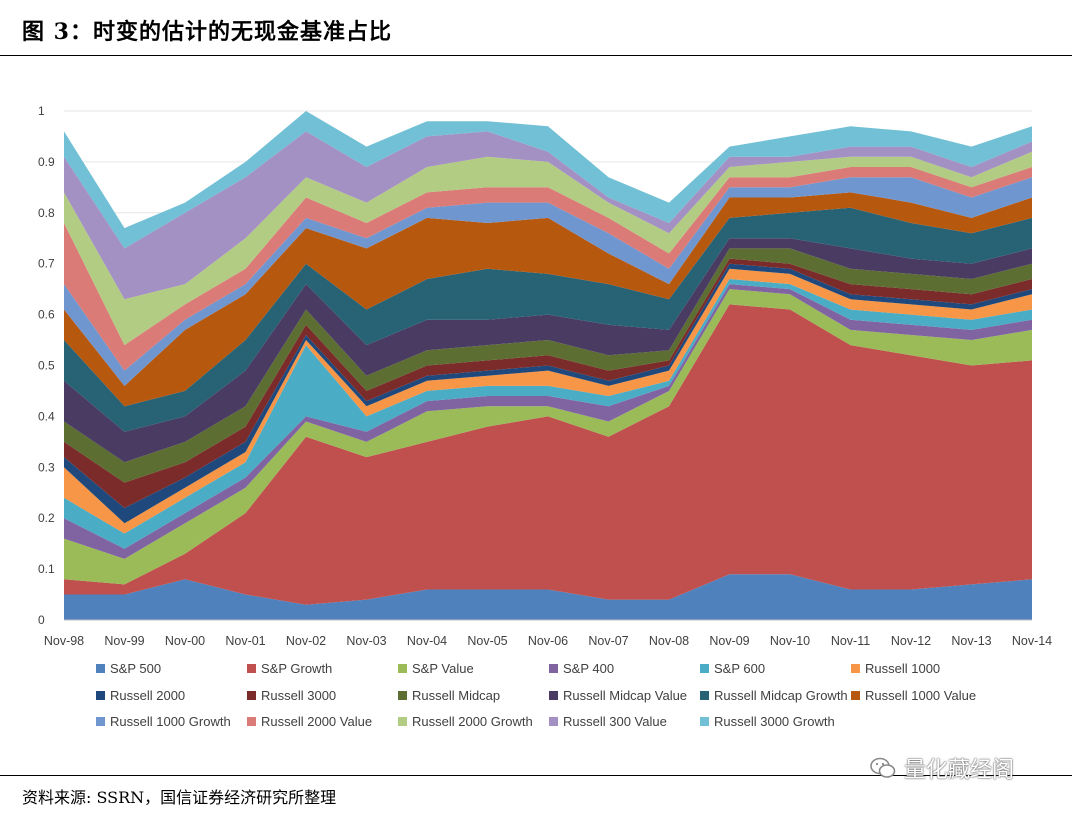  What do you see at coordinates (299, 695) in the screenshot?
I see `legend-label: Russell 3000` at bounding box center [299, 695].